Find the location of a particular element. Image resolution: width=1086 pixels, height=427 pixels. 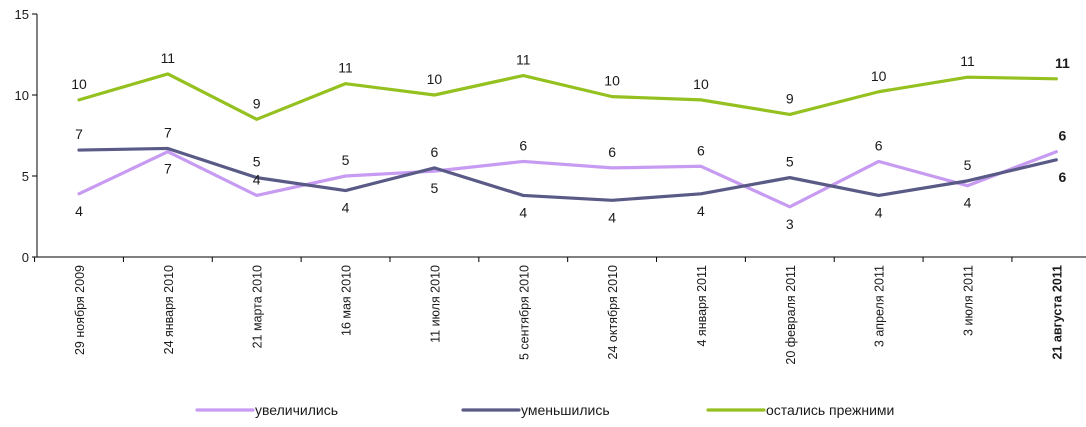

x-tick-label: 20 февраля 2011 is located at coordinates (791, 315).